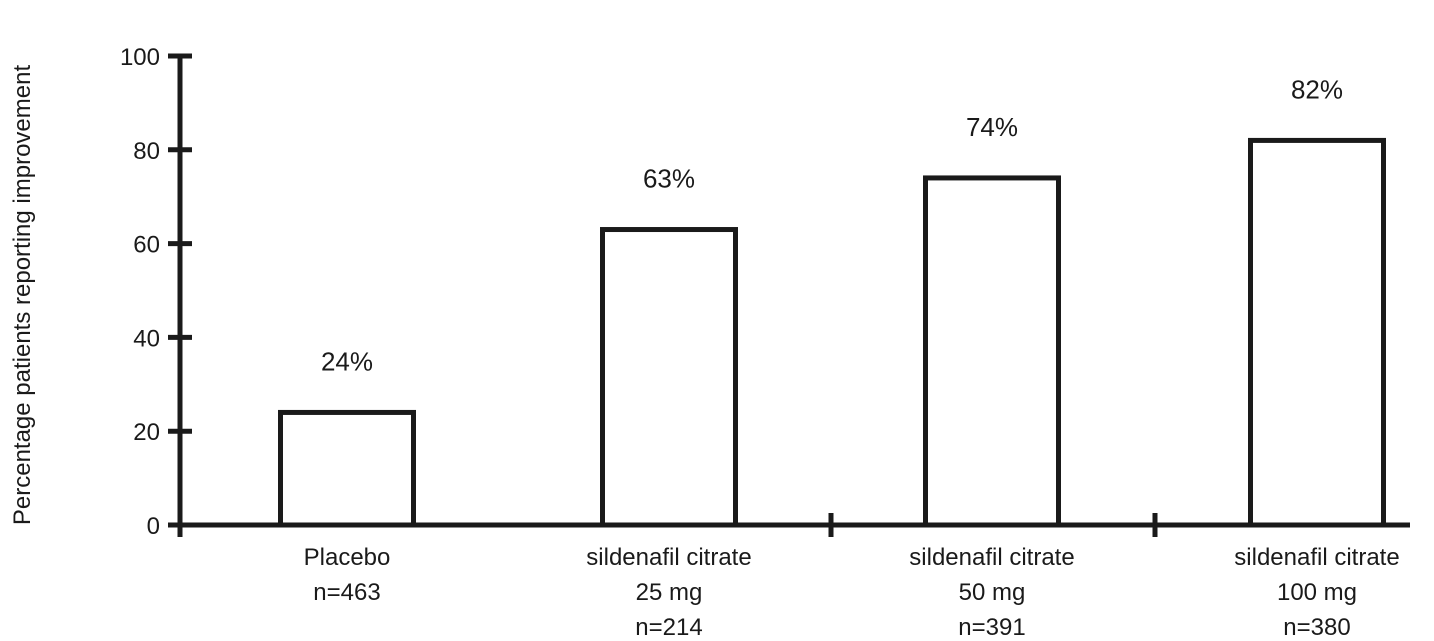 The width and height of the screenshot is (1434, 641). I want to click on y-axis-ticks: 0 20 40 60 80 100, so click(156, 292).